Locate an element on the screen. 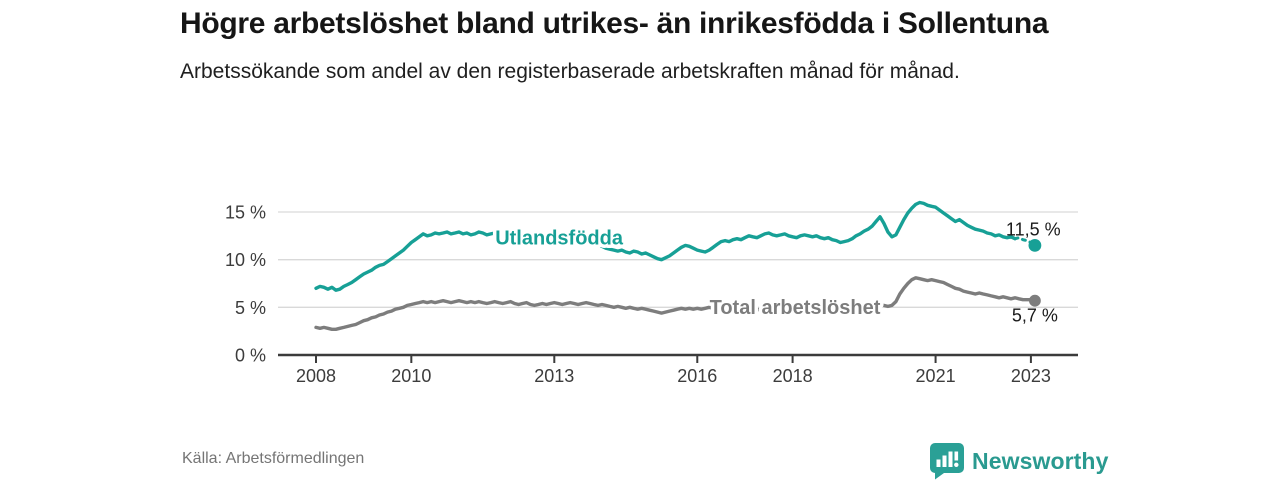 This screenshot has height=480, width=1280. series-end-dot-utlandsf-dda is located at coordinates (1035, 245).